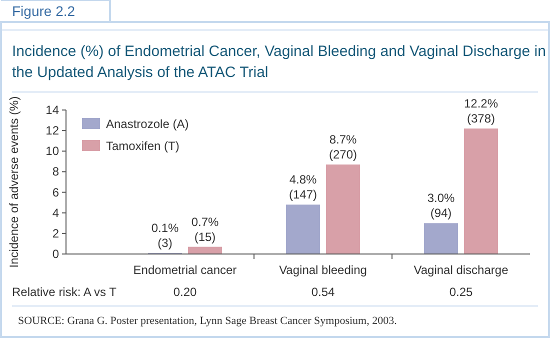 The width and height of the screenshot is (550, 339). I want to click on data-label: 3.0% (94), so click(441, 205).